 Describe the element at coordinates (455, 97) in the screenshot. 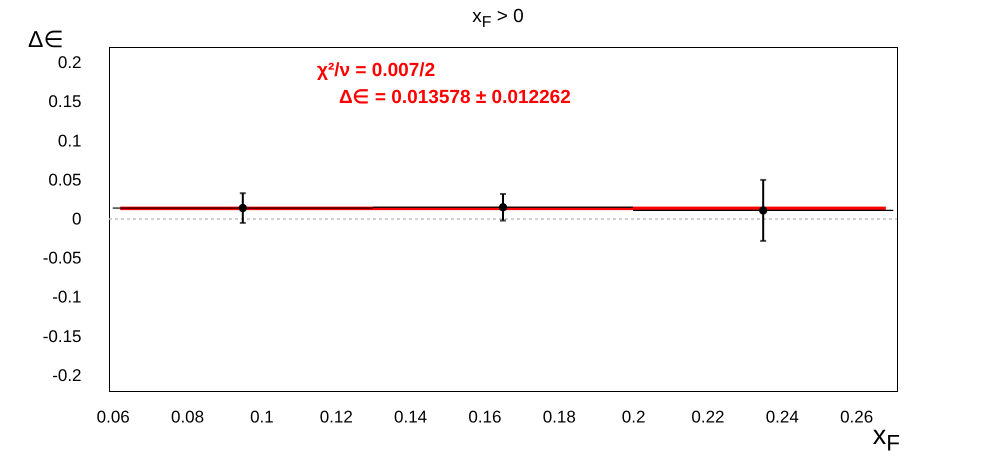

I see `annotation: Δ∈ = 0.013578 ± 0.012262` at that location.